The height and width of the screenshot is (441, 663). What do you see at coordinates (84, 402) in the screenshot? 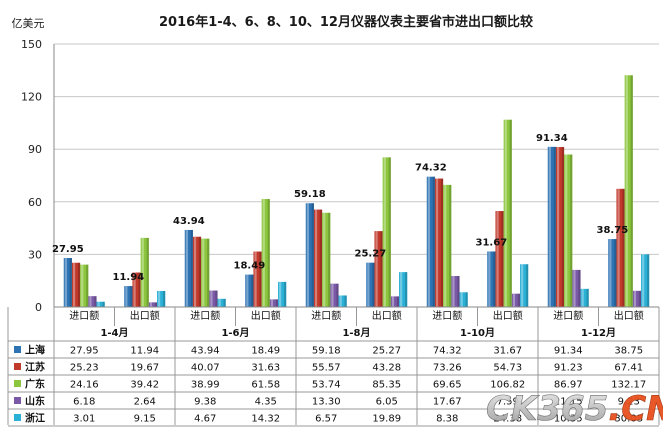
I see `table-cell: 6.18` at bounding box center [84, 402].